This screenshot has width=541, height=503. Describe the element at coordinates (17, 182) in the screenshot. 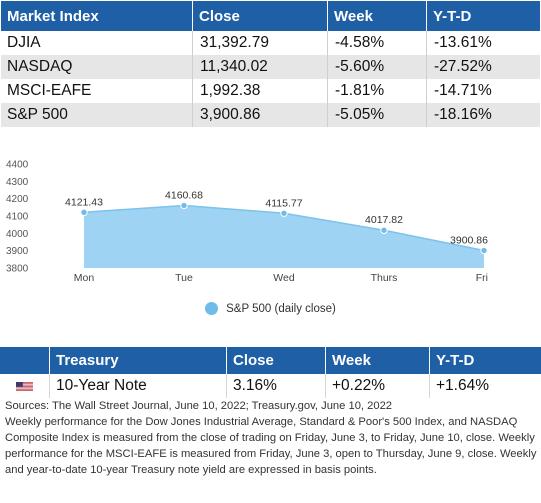

I see `y-tick-label: 4300` at that location.